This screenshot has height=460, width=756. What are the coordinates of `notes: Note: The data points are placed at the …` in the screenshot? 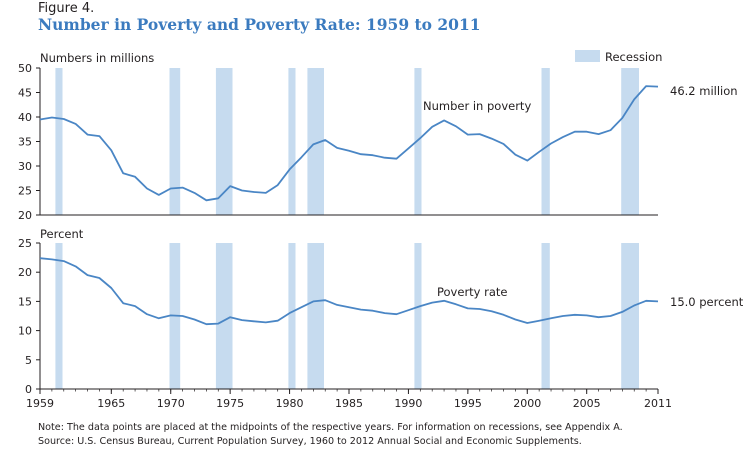 It's located at (330, 435).